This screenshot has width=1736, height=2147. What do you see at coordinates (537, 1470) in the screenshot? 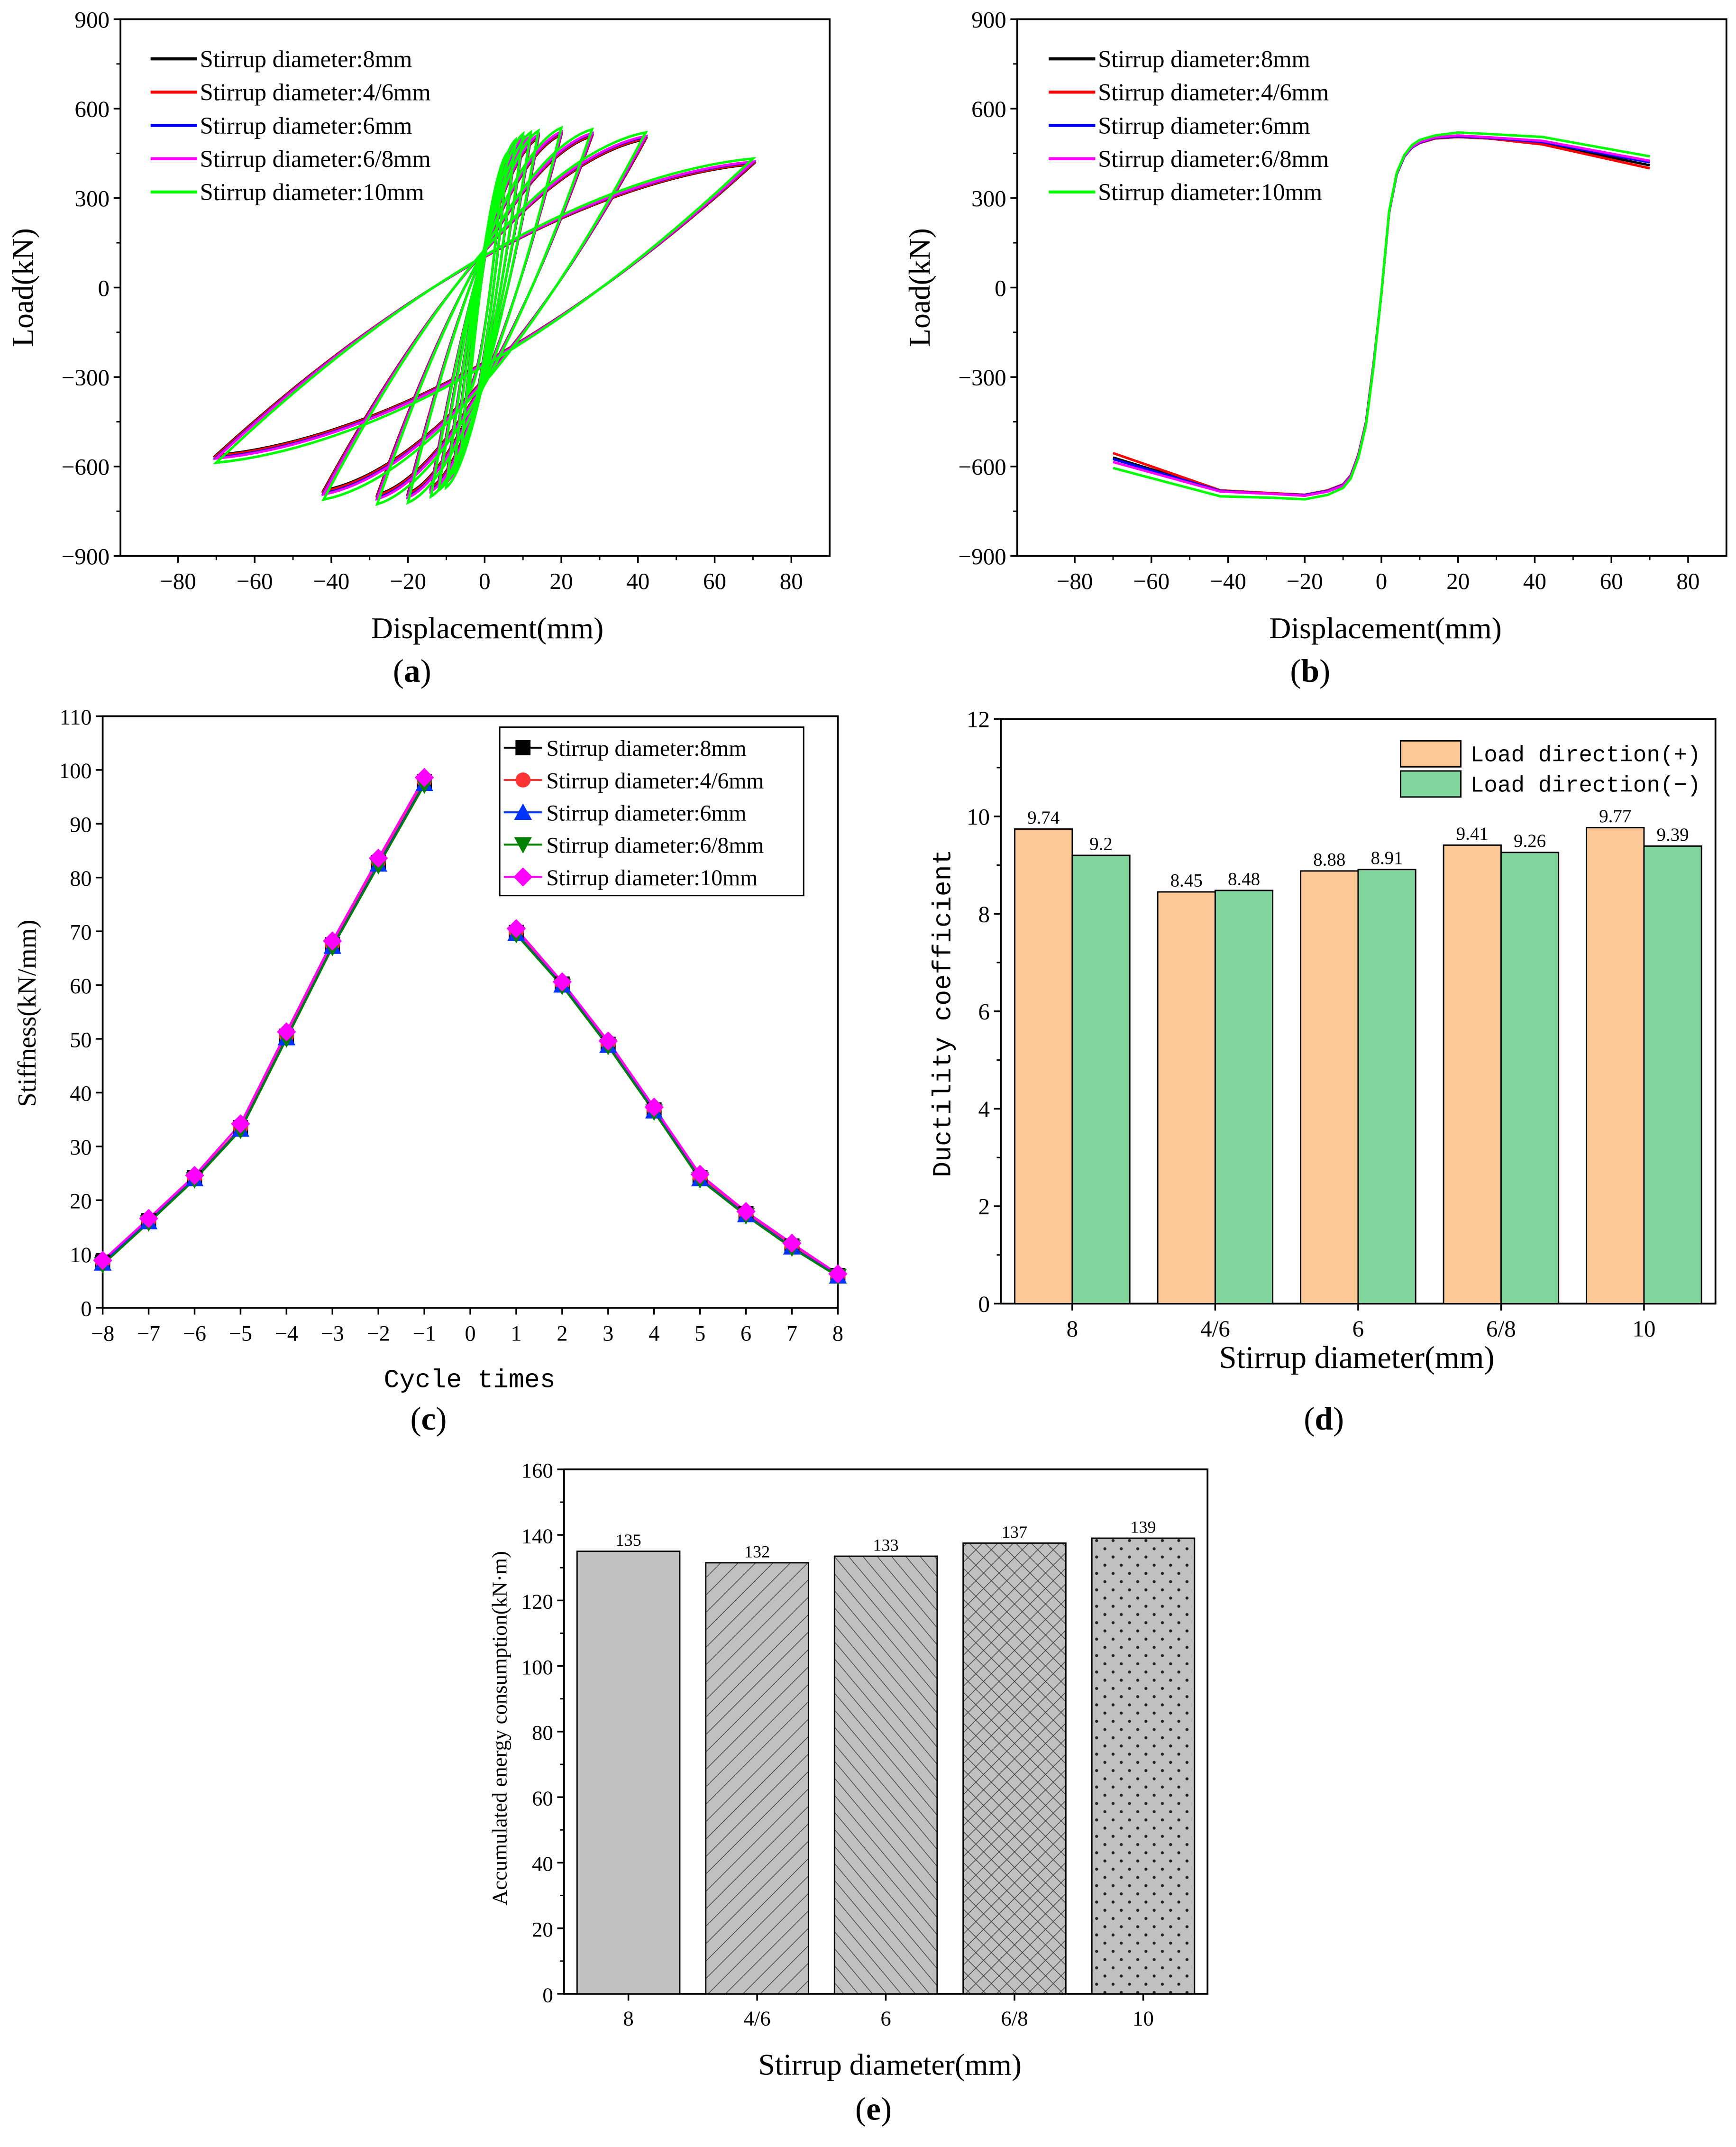
I see `y-tick-label: 160` at bounding box center [537, 1470].